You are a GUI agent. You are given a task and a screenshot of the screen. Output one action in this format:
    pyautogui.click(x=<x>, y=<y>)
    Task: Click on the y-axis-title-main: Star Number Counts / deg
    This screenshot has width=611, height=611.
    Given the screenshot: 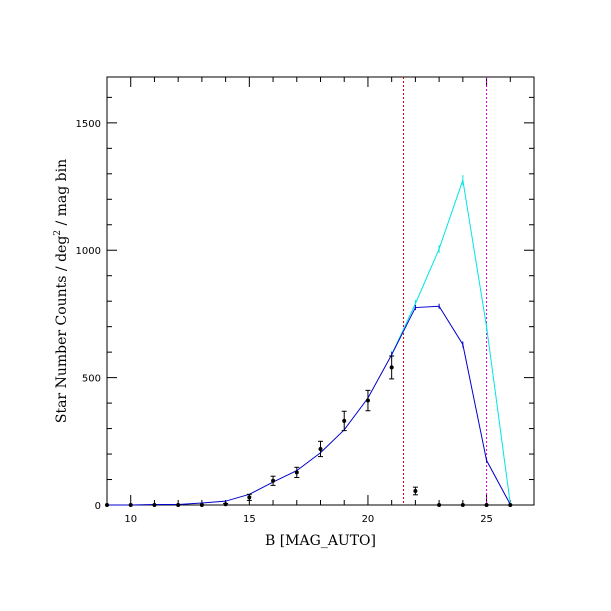 What is the action you would take?
    pyautogui.click(x=62, y=329)
    